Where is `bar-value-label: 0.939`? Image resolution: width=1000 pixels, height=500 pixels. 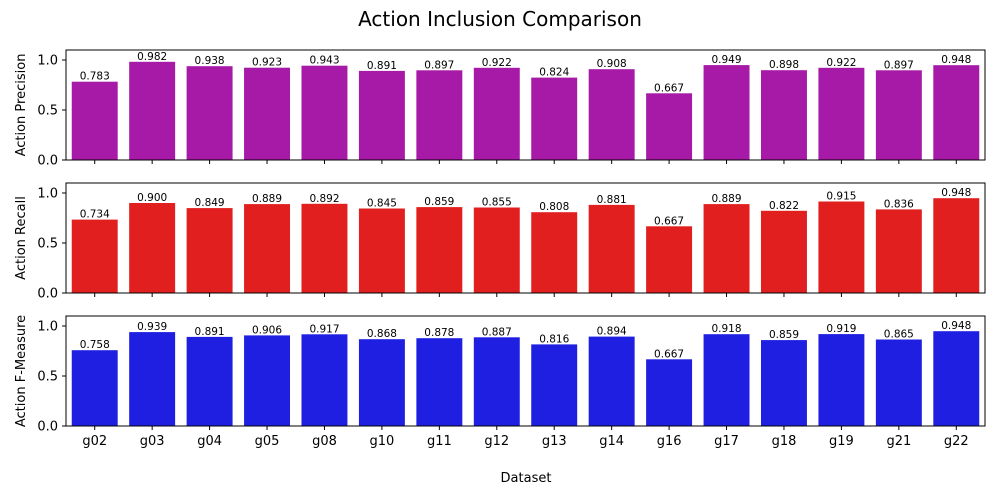
bar-value-label: 0.939 is located at coordinates (152, 327).